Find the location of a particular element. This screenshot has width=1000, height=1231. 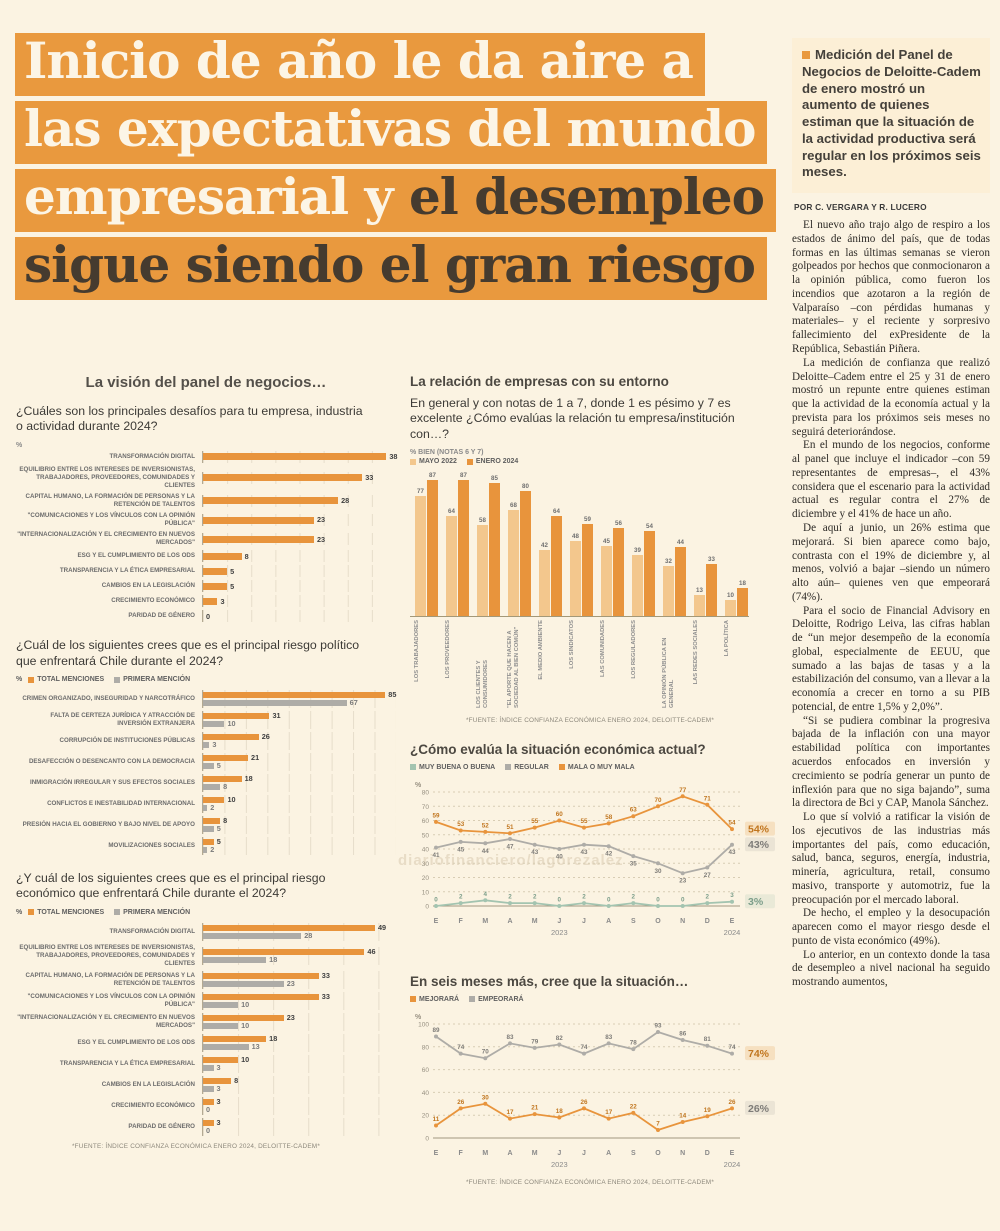

legend-item: TOTAL MENCIONES is located at coordinates (66, 679).